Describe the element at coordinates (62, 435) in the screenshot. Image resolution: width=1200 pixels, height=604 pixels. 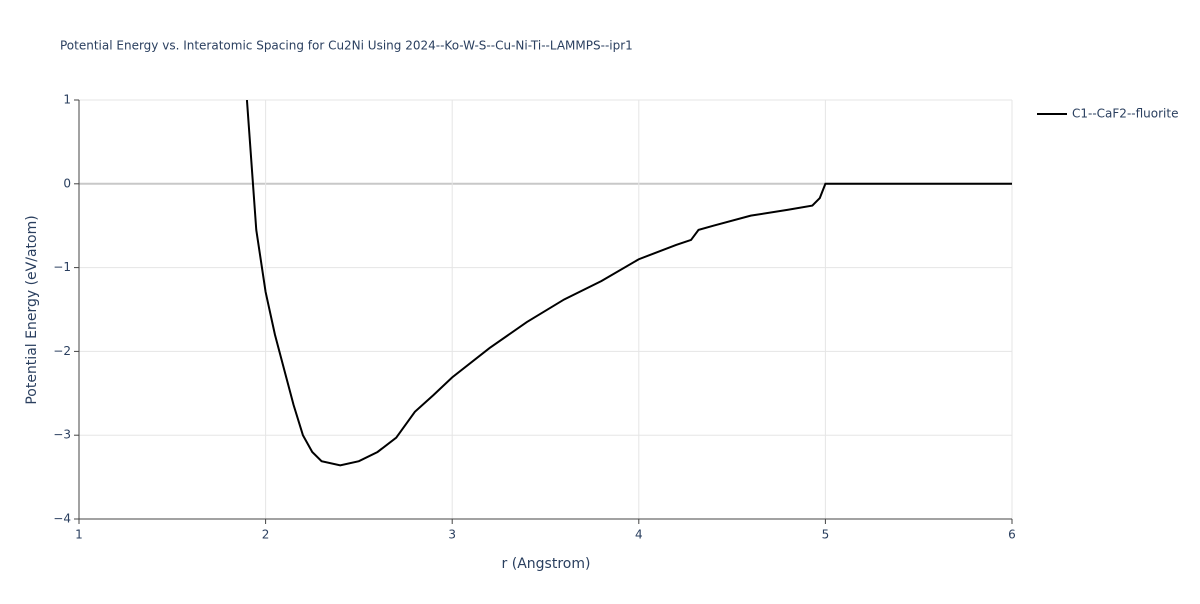
I see `y-tick-label: −3` at that location.